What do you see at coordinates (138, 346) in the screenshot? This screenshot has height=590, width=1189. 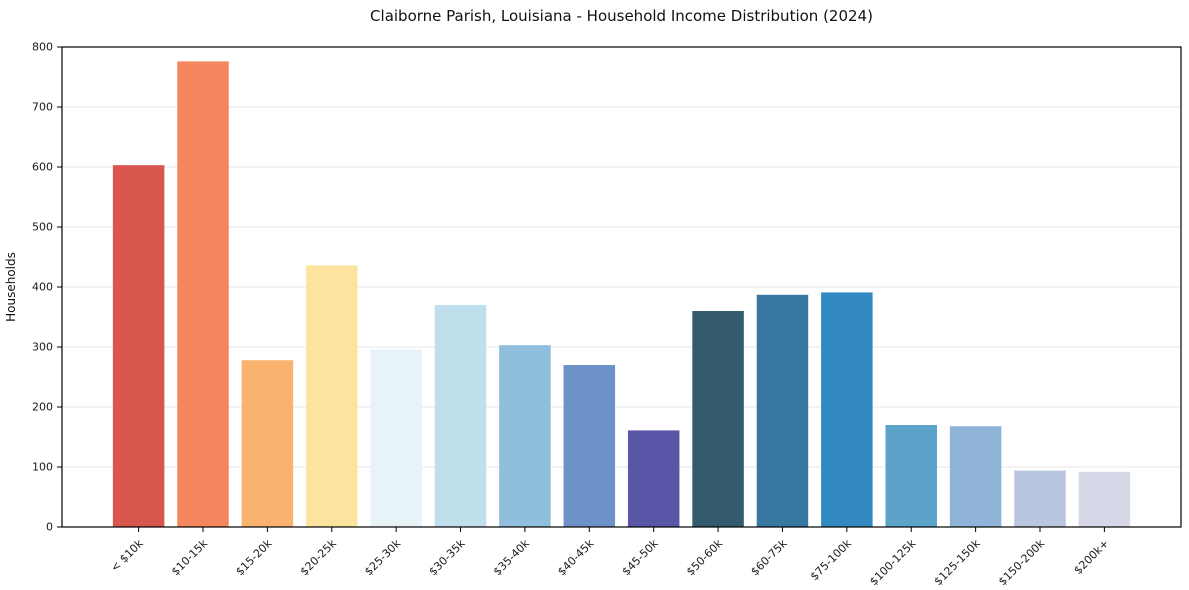 I see `bar-10k` at bounding box center [138, 346].